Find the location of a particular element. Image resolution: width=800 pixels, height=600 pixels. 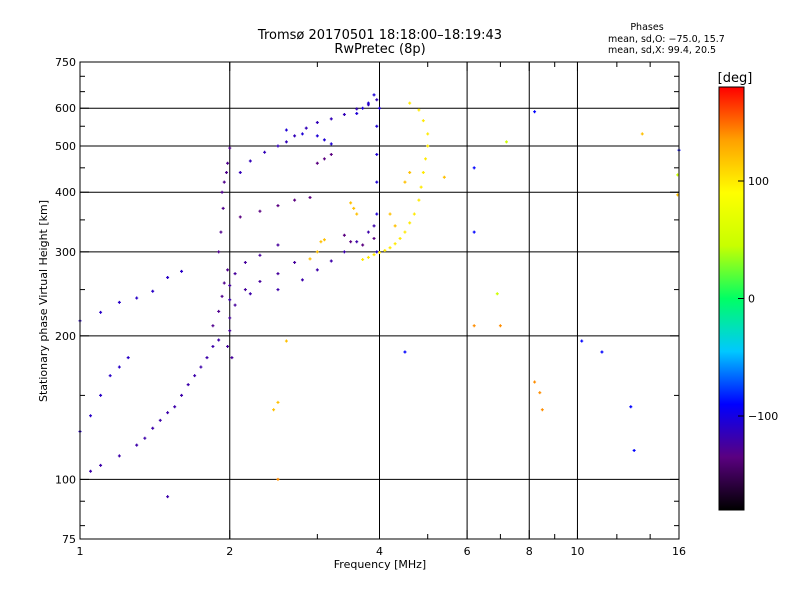

y-tick-label: 600 is located at coordinates (65, 108).